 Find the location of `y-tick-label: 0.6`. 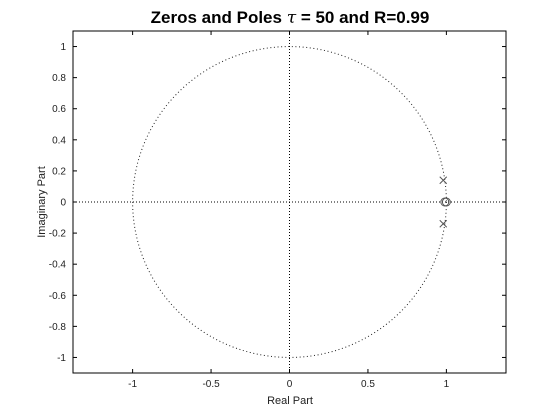

y-tick-label: 0.6 is located at coordinates (59, 109).